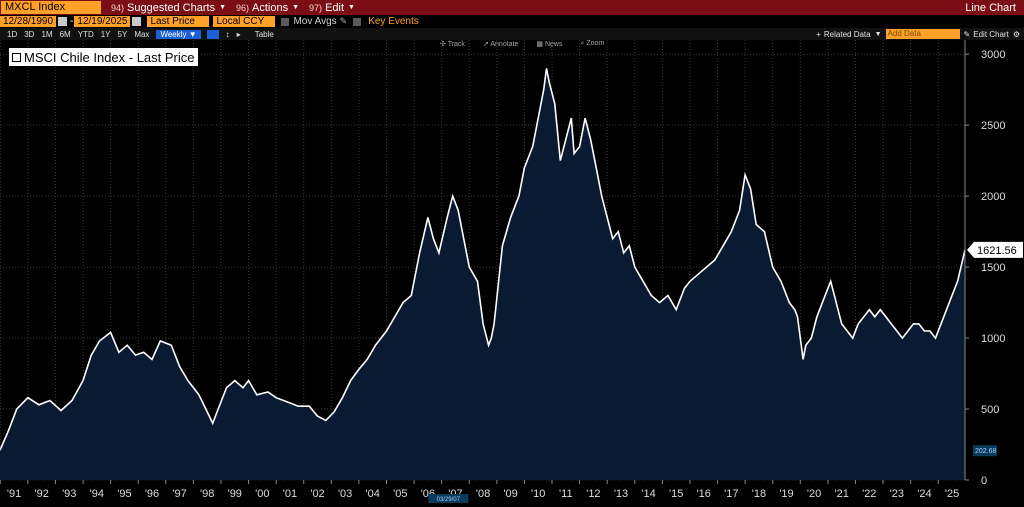 This screenshot has height=507, width=1024. I want to click on key-events-label: Key Events, so click(393, 21).